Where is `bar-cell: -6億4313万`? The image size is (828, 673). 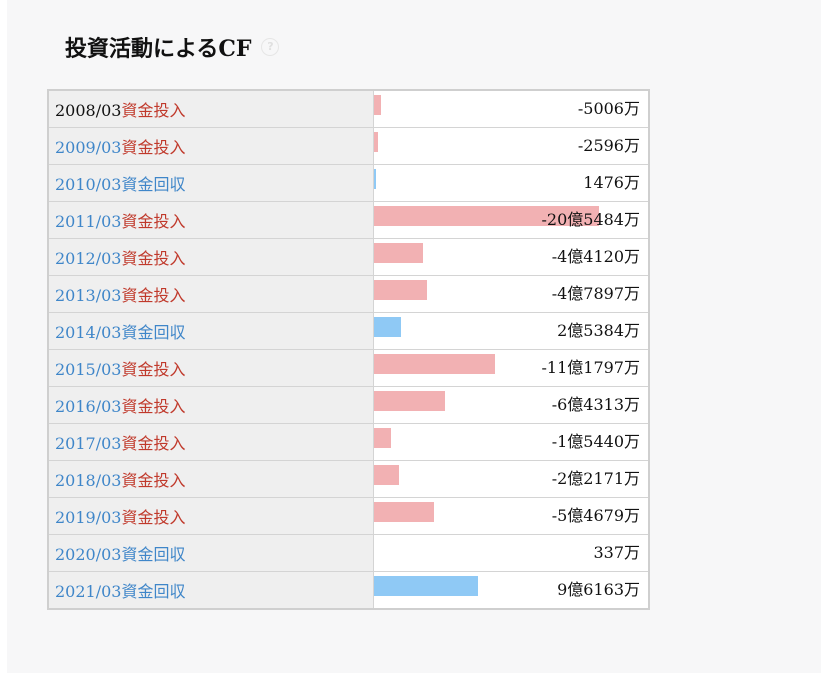
bar-cell: -6億4313万 is located at coordinates (511, 405).